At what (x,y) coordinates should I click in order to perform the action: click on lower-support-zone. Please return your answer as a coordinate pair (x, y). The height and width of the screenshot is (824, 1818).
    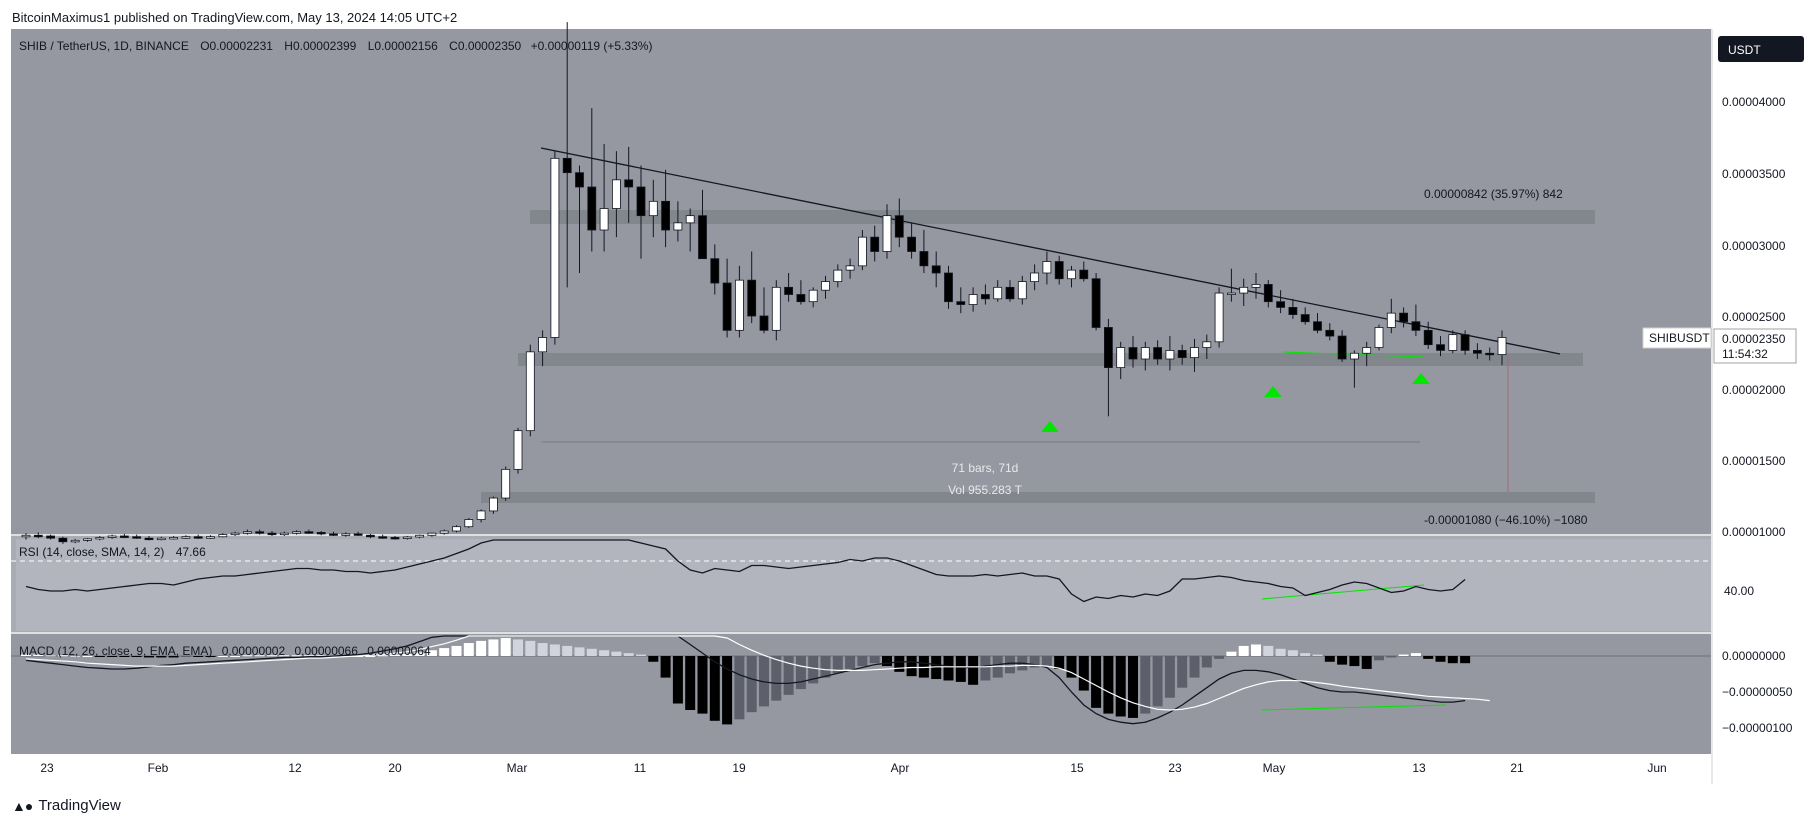
    Looking at the image, I should click on (1038, 497).